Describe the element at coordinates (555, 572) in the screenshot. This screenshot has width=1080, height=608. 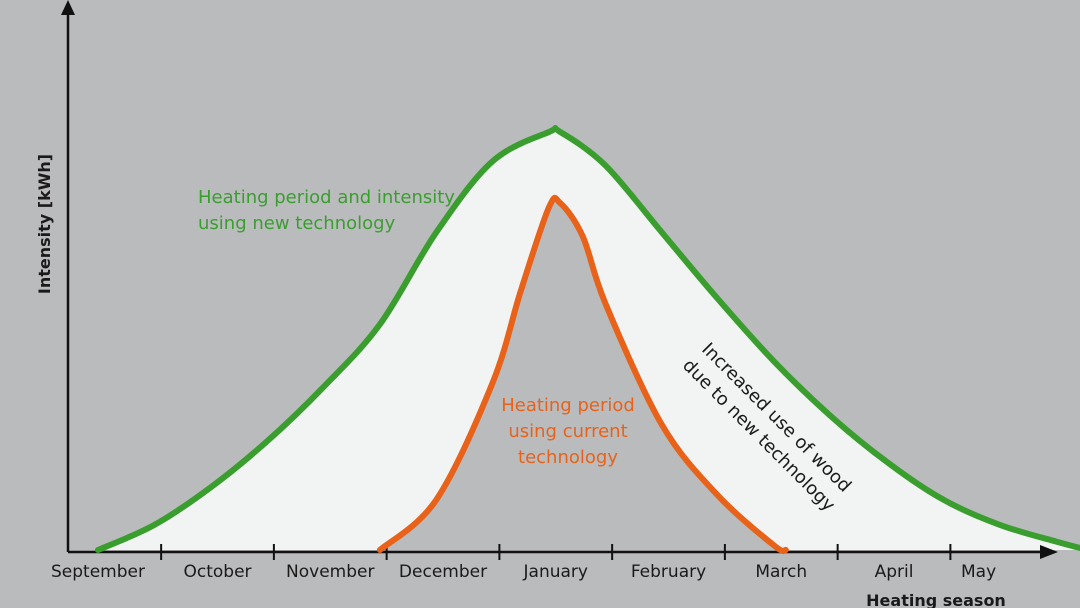
I see `x-tick-label-january: January` at that location.